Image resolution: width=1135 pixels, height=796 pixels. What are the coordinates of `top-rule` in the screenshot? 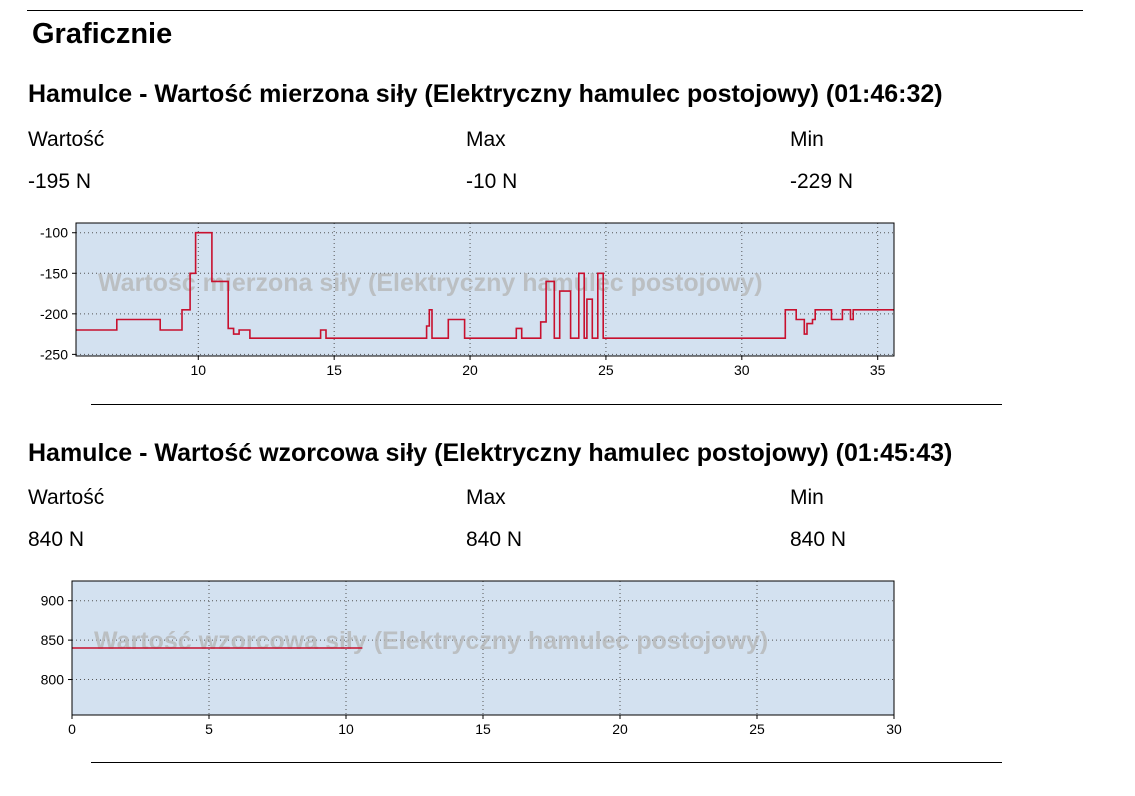 It's located at (555, 10).